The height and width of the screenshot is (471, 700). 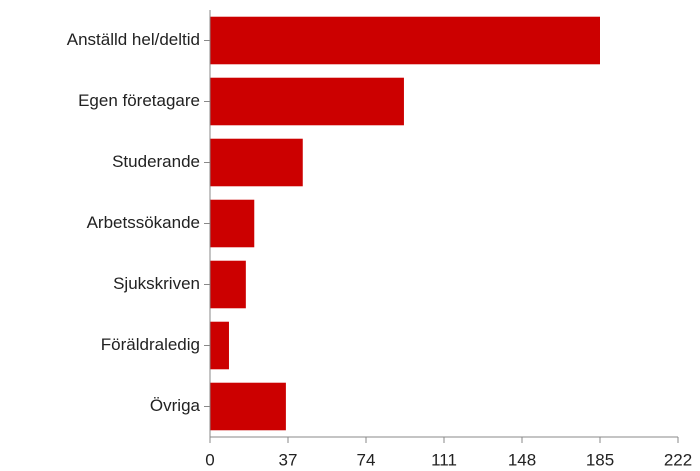 What do you see at coordinates (522, 459) in the screenshot?
I see `x-tick-label: 148` at bounding box center [522, 459].